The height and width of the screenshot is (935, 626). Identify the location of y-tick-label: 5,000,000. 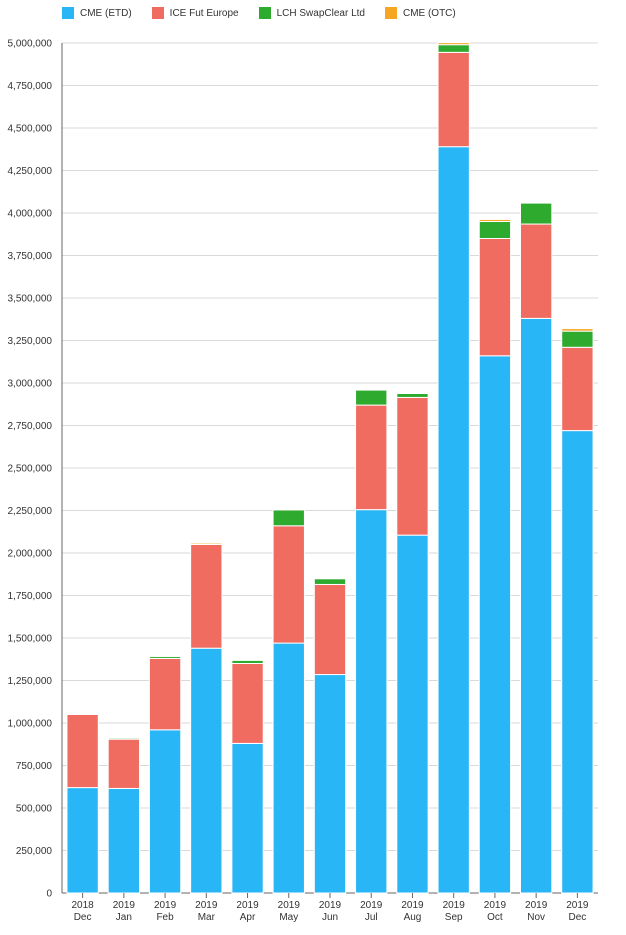
(30, 44).